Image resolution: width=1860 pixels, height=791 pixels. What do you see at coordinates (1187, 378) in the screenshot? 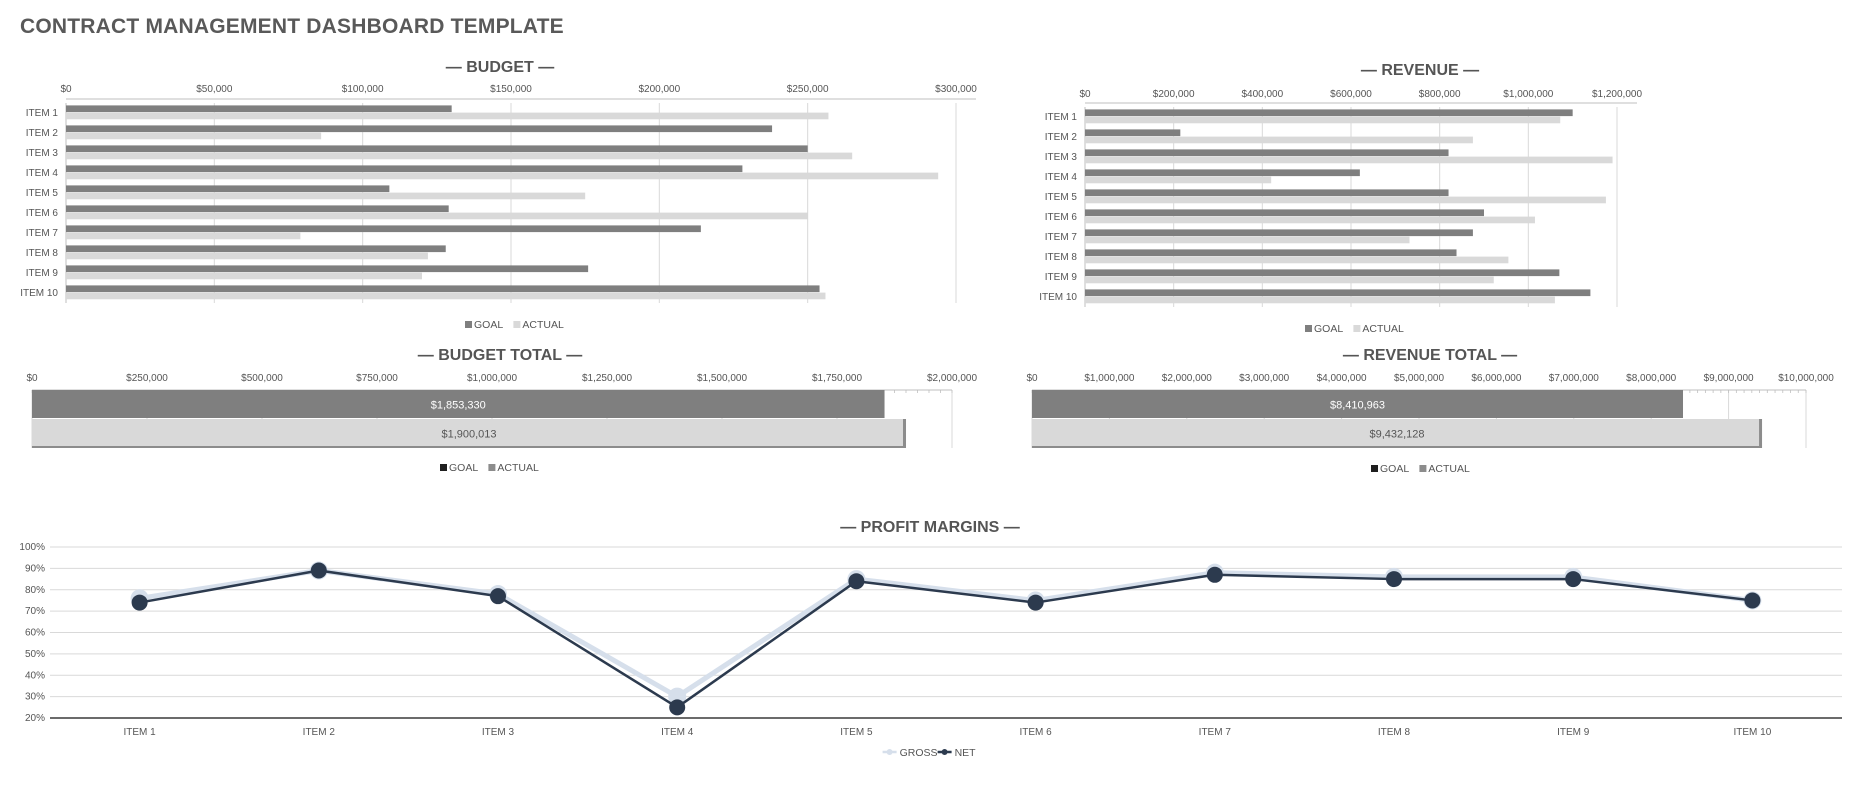
I see `x-tick-label: $2,000,000` at bounding box center [1187, 378].